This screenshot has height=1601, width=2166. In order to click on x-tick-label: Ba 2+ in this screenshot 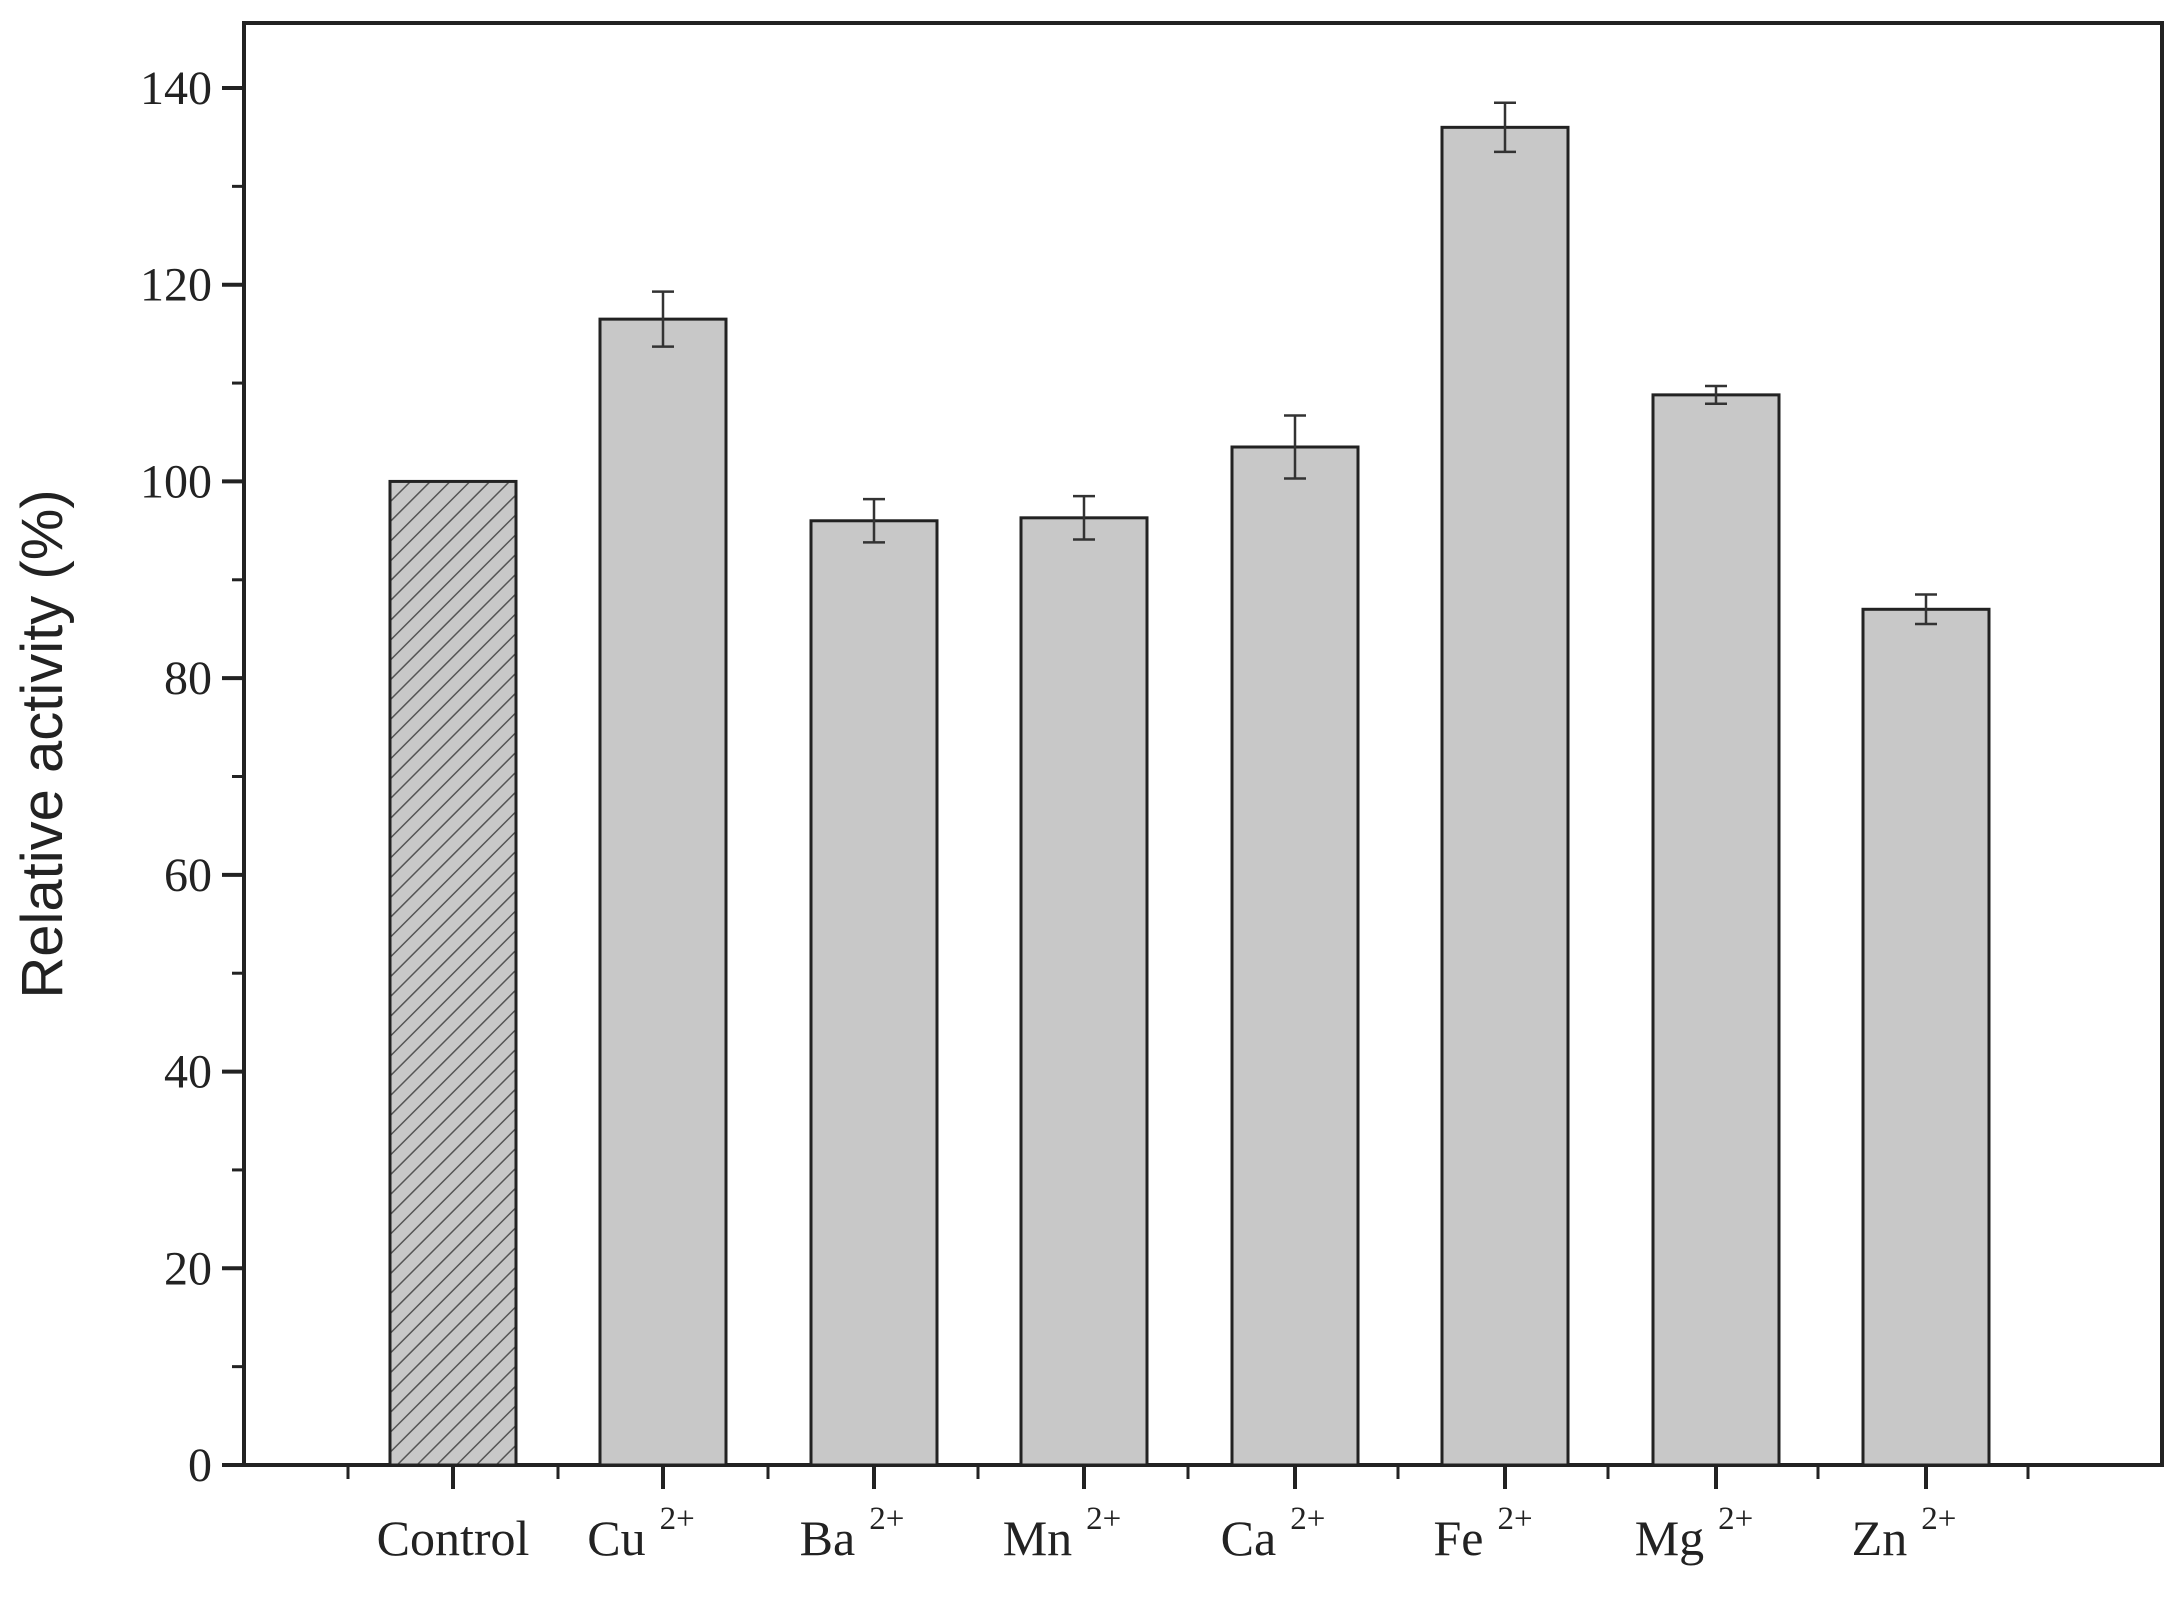, I will do `click(852, 1533)`.